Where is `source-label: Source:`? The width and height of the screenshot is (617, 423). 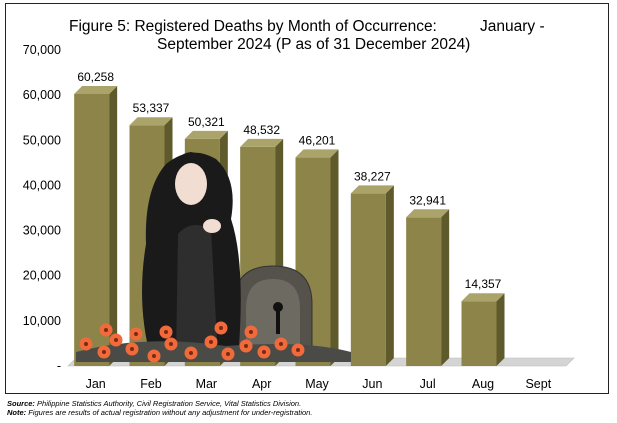 source-label: Source: is located at coordinates (21, 403).